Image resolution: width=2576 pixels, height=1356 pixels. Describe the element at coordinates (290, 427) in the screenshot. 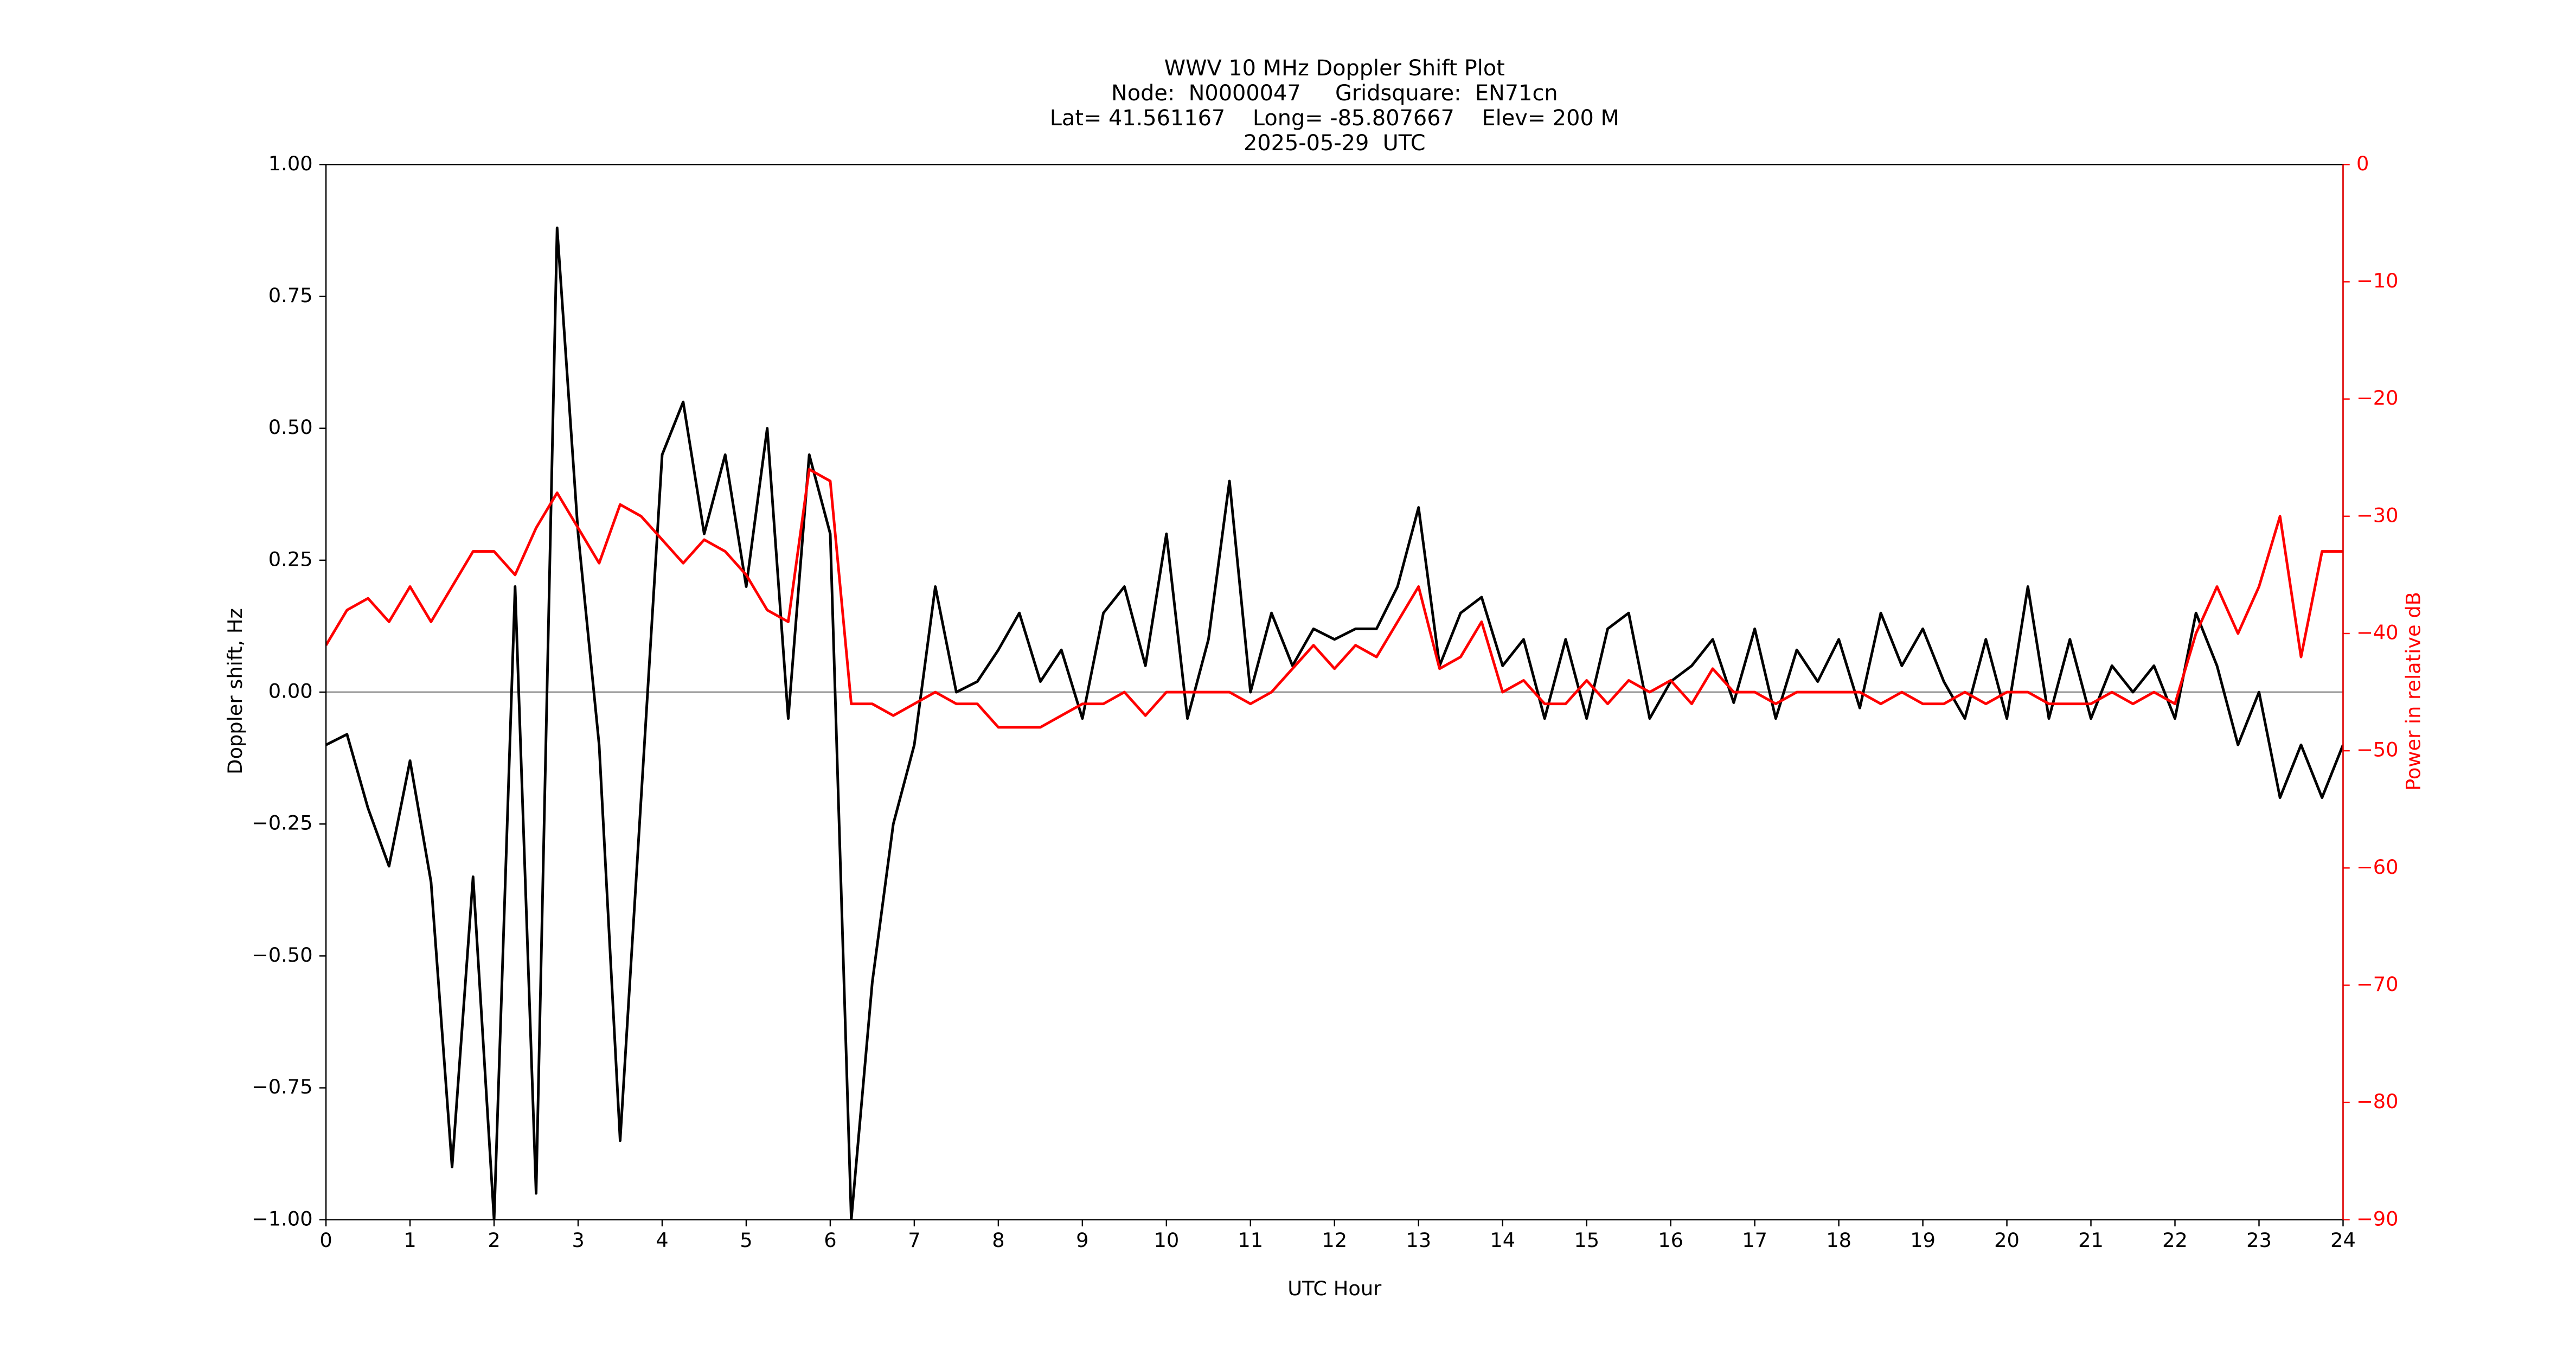

I see `y-tick-label: 0.50` at that location.